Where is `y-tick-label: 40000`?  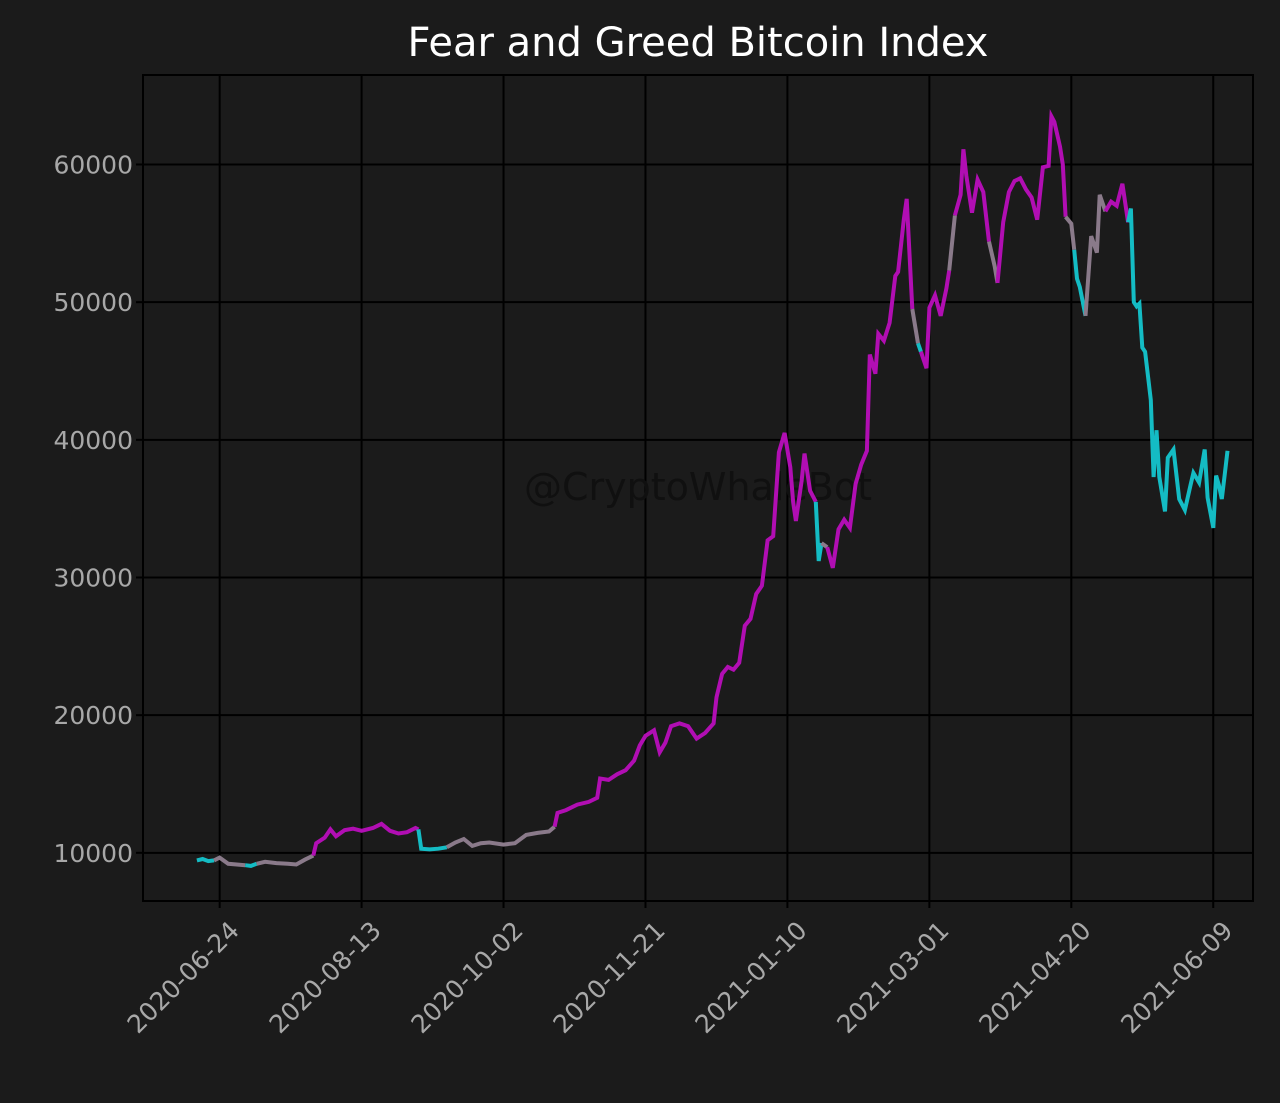 y-tick-label: 40000 is located at coordinates (93, 440).